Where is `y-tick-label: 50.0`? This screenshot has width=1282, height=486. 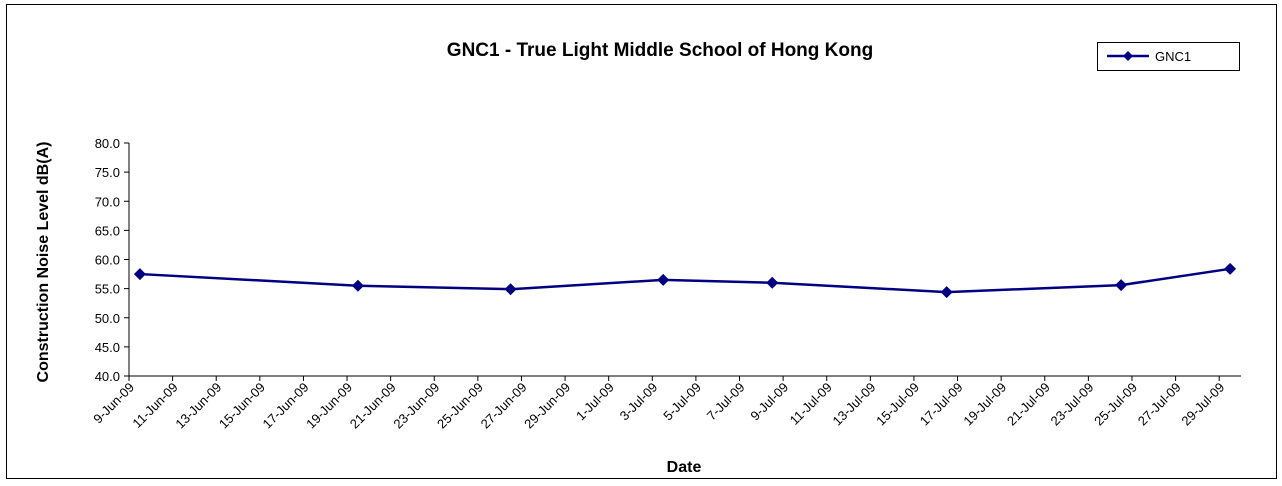
y-tick-label: 50.0 is located at coordinates (107, 318).